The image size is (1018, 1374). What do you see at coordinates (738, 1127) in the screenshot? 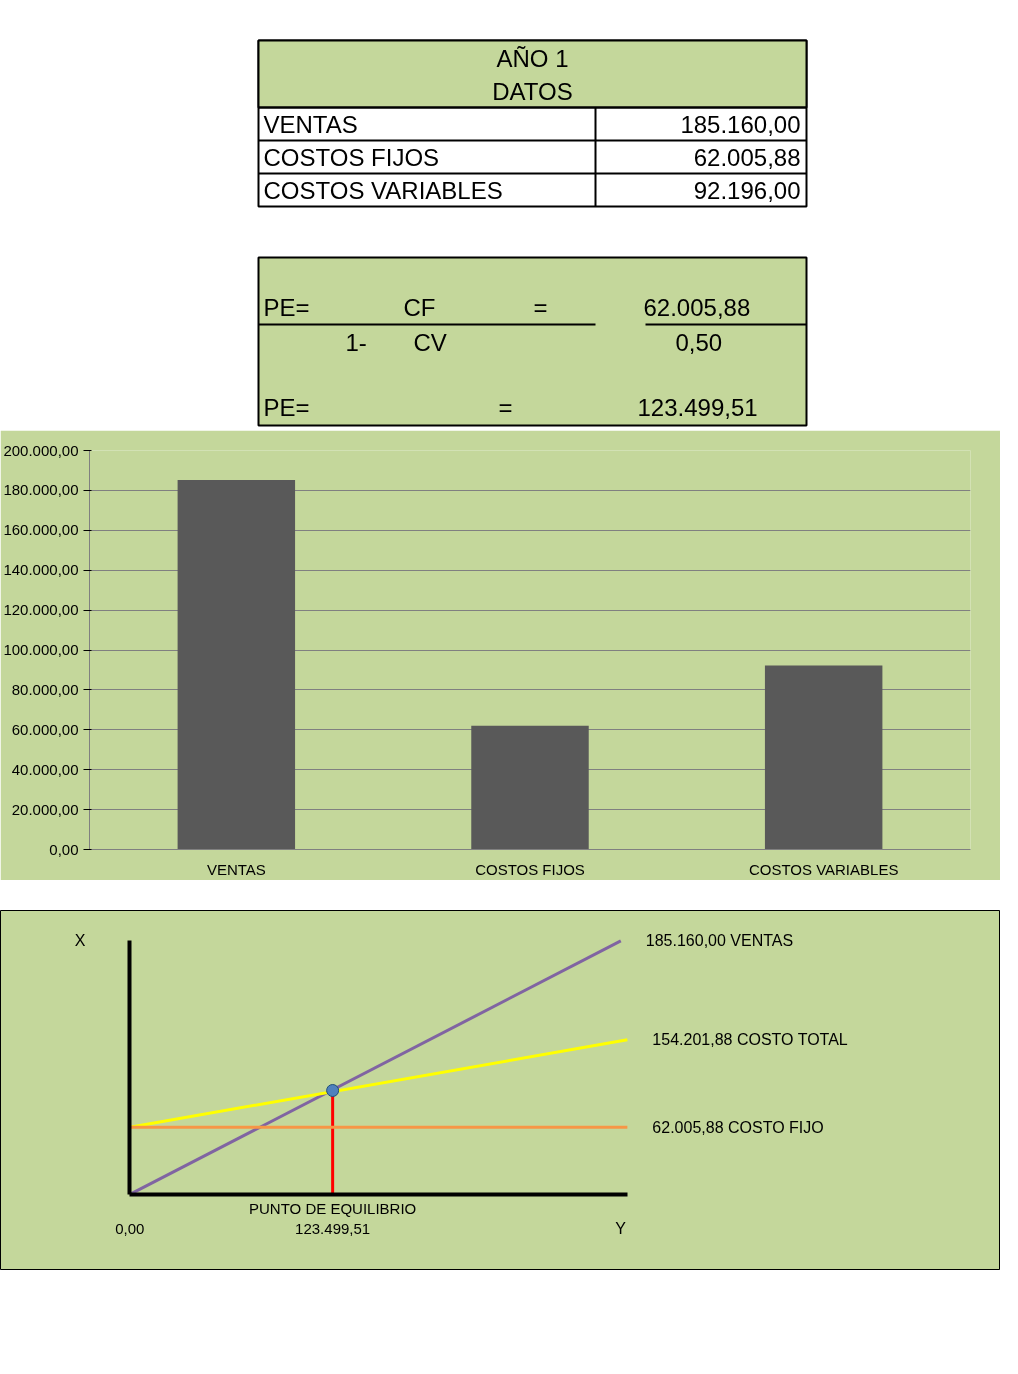
I see `series-label: 62.005,88 COSTO FIJO` at bounding box center [738, 1127].